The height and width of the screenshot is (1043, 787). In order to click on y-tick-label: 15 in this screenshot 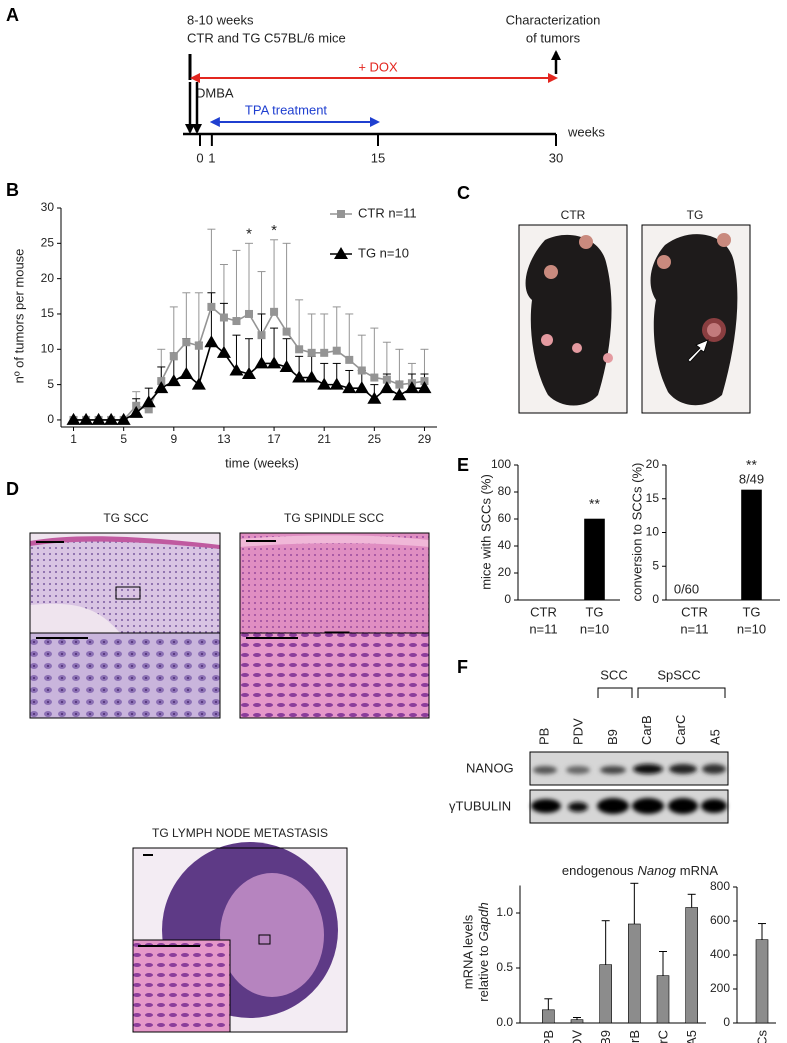, I will do `click(48, 313)`.